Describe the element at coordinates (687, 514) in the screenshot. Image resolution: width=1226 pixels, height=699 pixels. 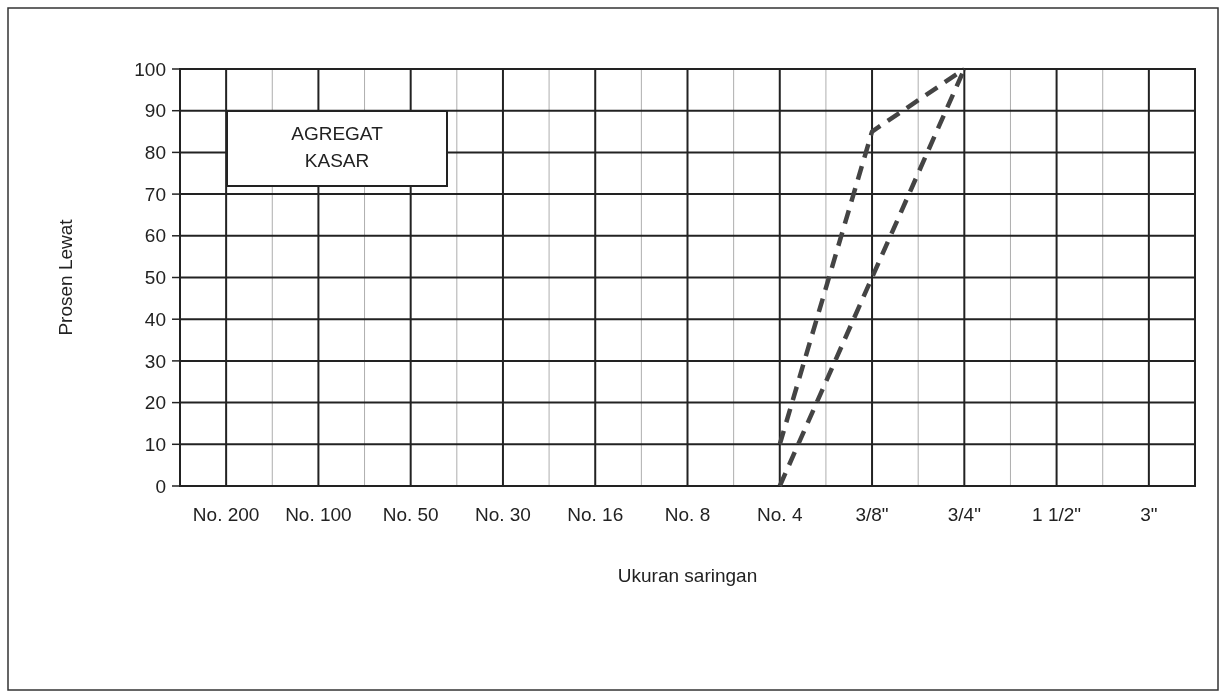
I see `x-tick-label: No. 8` at that location.